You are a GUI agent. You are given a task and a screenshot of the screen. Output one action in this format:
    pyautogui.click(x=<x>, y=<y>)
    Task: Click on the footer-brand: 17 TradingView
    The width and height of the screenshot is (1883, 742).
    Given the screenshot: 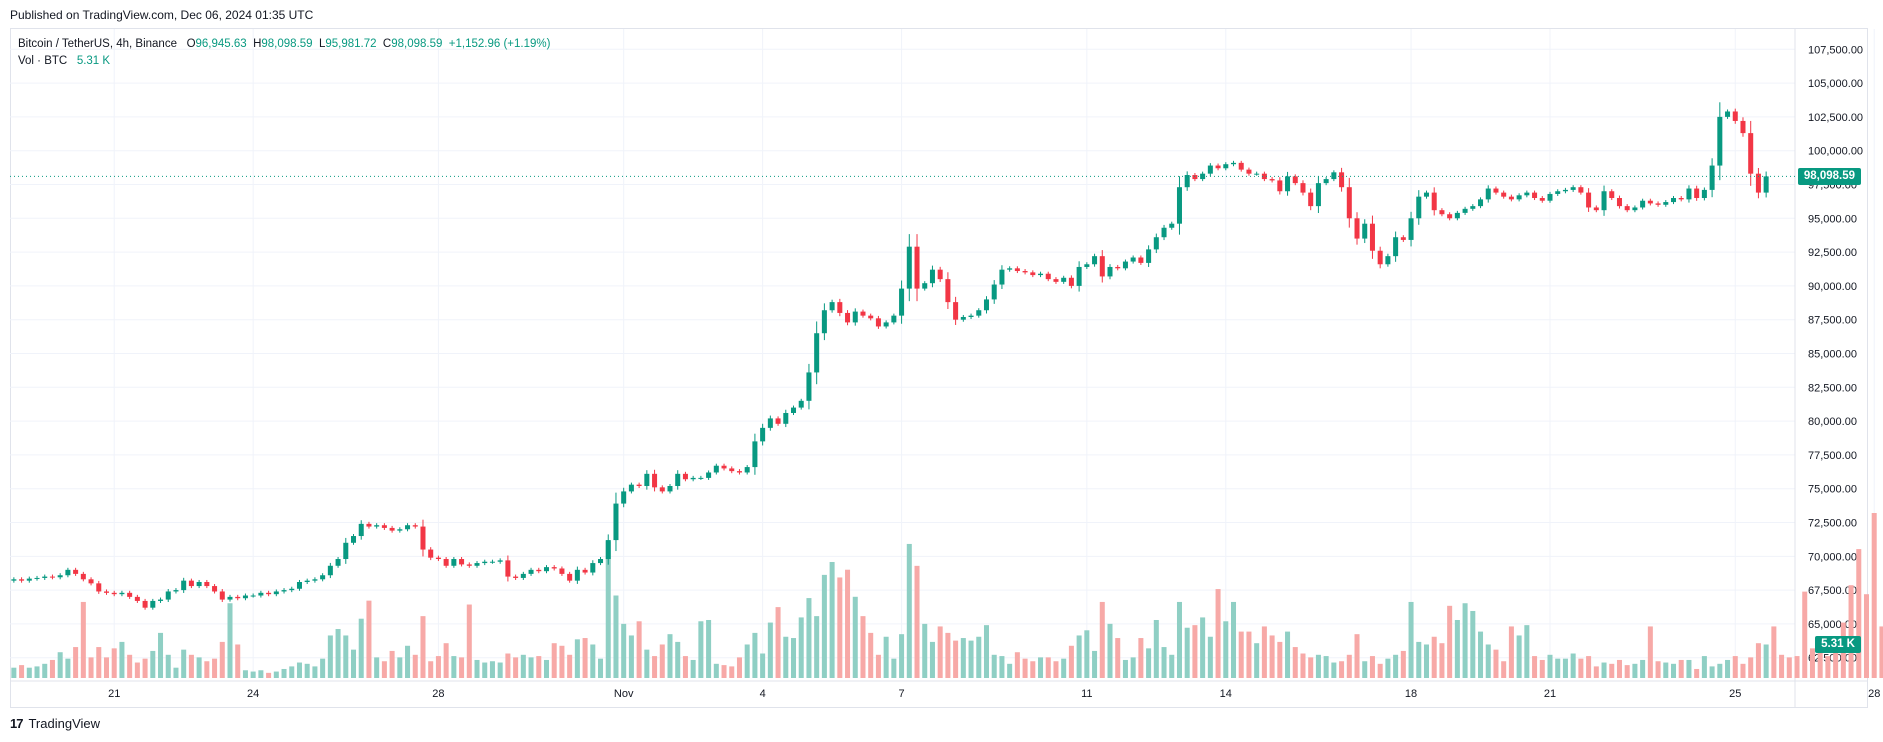 What is the action you would take?
    pyautogui.click(x=55, y=723)
    